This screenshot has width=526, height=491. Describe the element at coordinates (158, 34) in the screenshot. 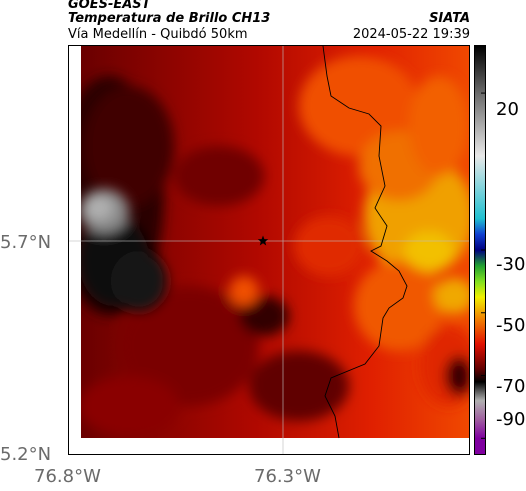

I see `region-subtitle: Vía Medellín - Quibdó 50km` at that location.